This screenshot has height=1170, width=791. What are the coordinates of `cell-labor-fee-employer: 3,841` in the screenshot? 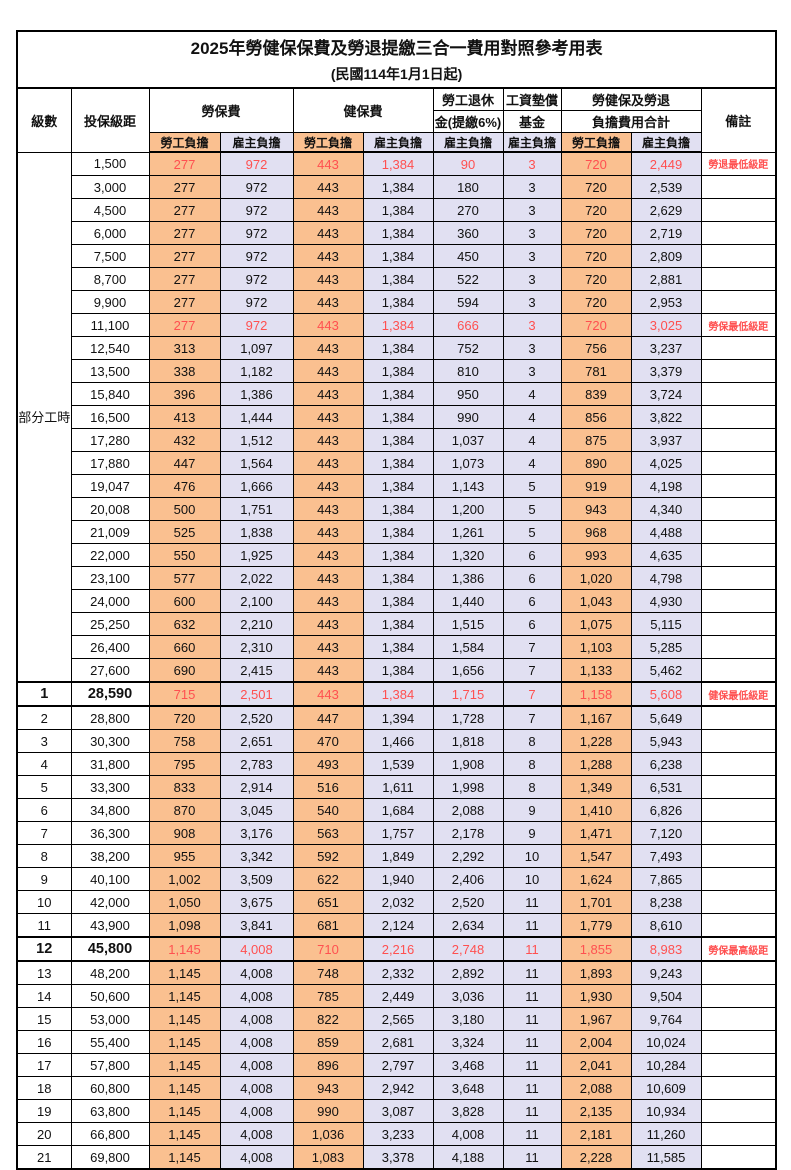 It's located at (256, 925).